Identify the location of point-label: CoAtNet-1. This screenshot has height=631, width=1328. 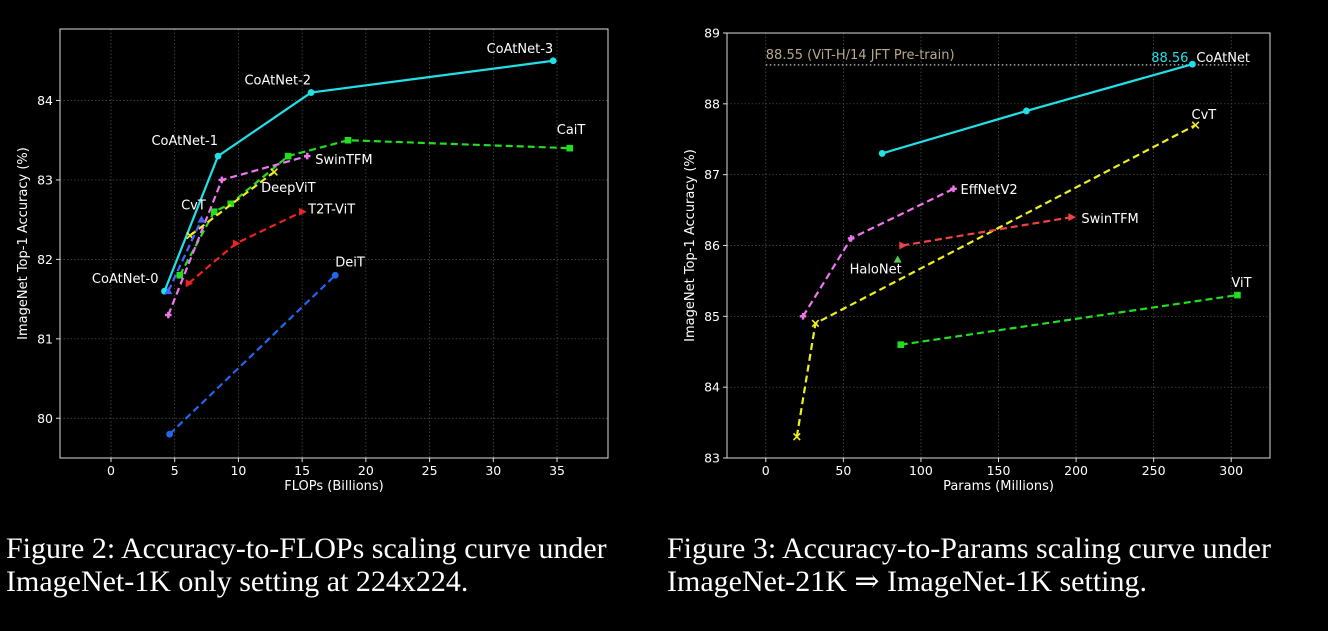
(184, 141).